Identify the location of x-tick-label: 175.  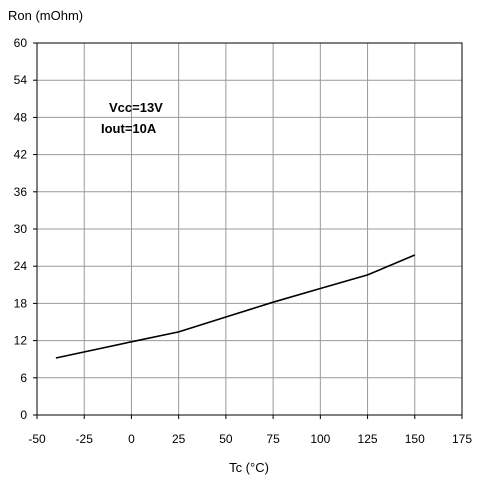
(462, 439).